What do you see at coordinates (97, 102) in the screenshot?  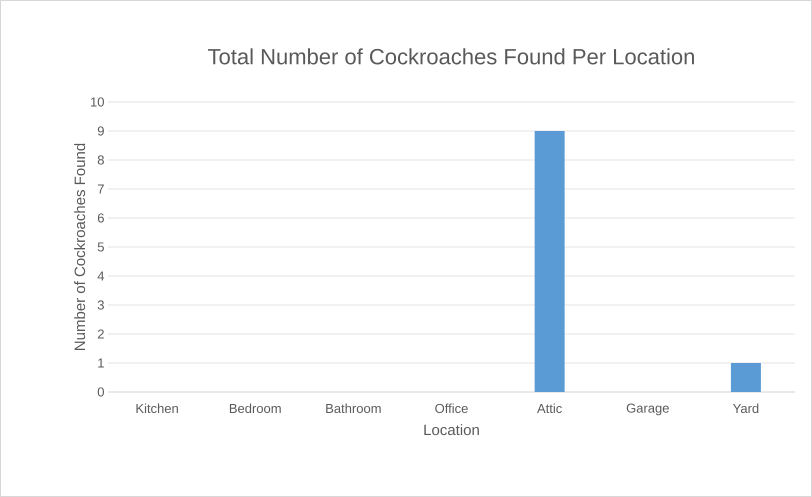 I see `y-tick-label: 10` at bounding box center [97, 102].